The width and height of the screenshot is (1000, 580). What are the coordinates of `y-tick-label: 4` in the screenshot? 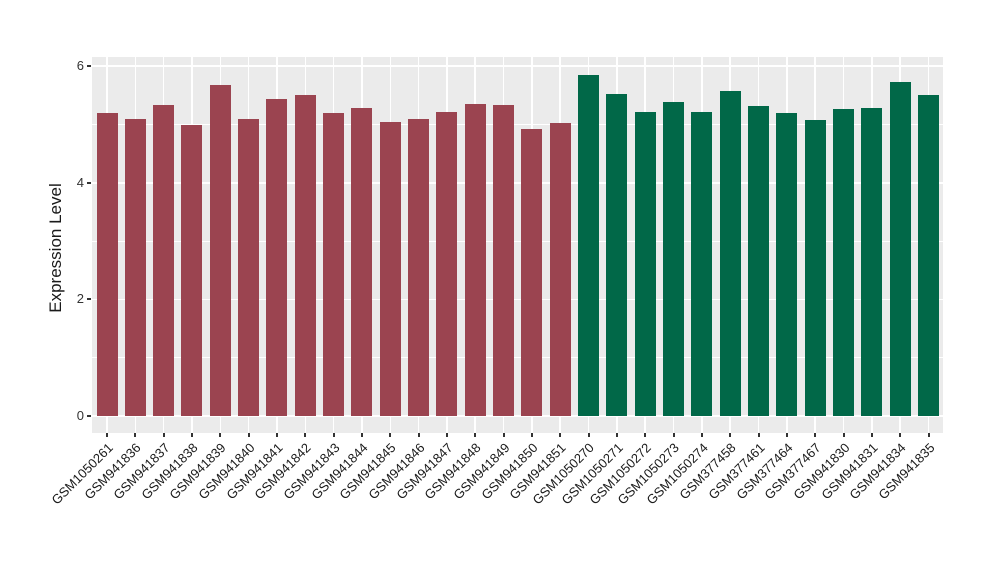 It's located at (80, 182).